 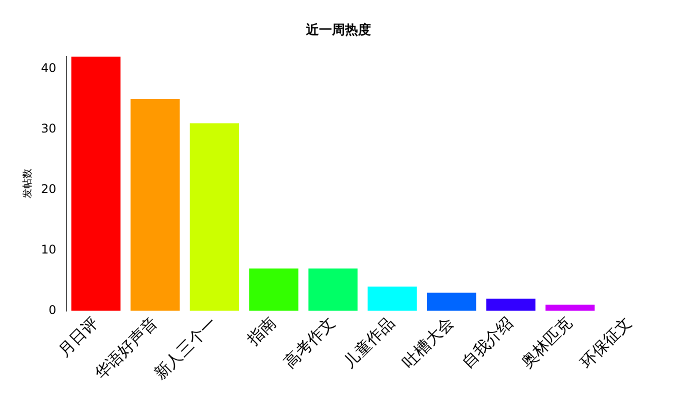 I want to click on x-tick-label: 指南, so click(x=261, y=331).